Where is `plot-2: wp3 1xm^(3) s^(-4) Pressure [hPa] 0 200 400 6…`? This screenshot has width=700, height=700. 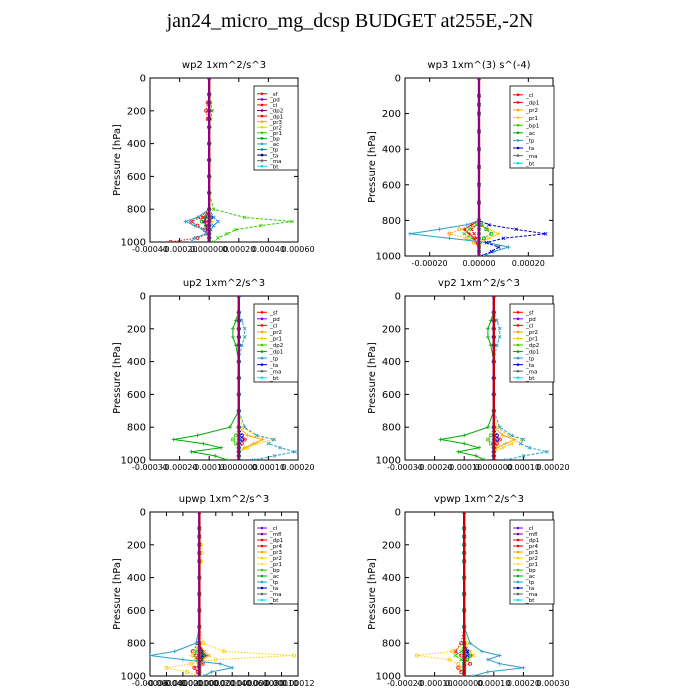 plot-2: wp3 1xm^(3) s^(-4) Pressure [hPa] 0 200 400 6… is located at coordinates (461, 164).